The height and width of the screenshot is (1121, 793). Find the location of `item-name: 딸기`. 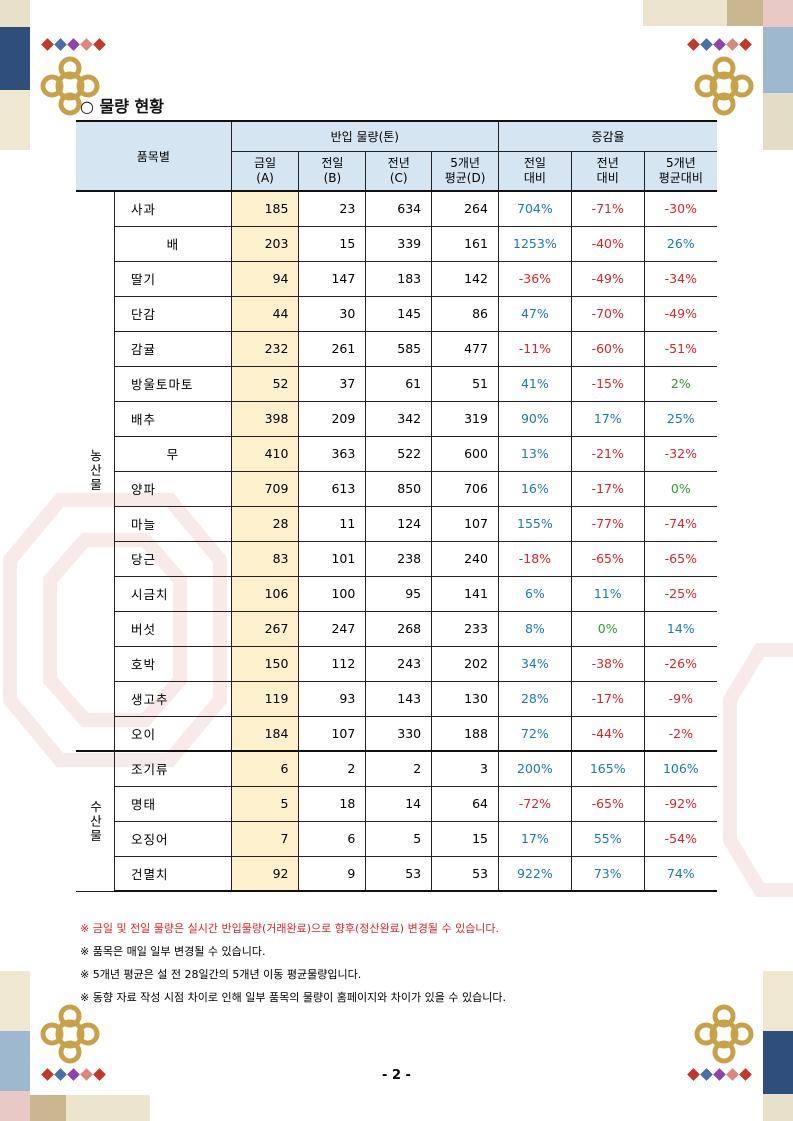

item-name: 딸기 is located at coordinates (173, 278).